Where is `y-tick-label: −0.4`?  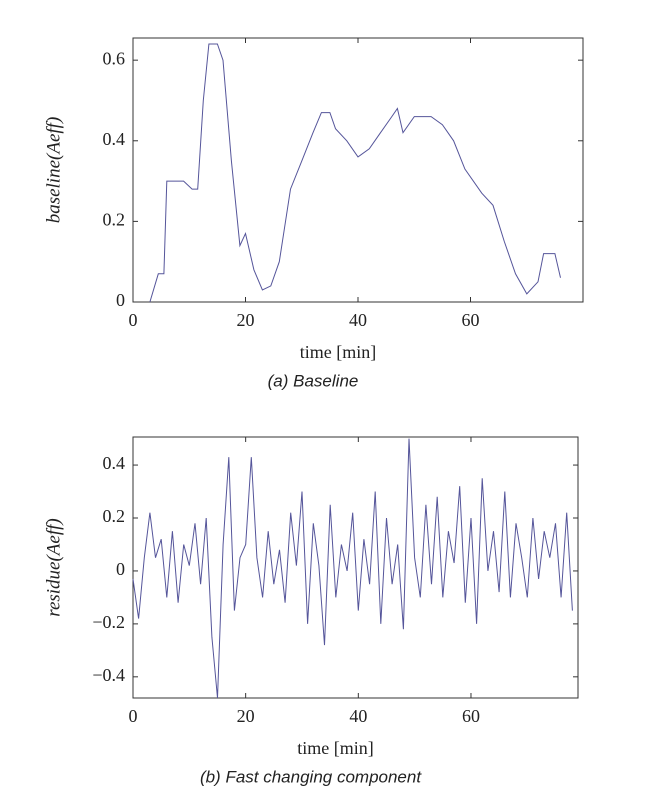 y-tick-label: −0.4 is located at coordinates (108, 675).